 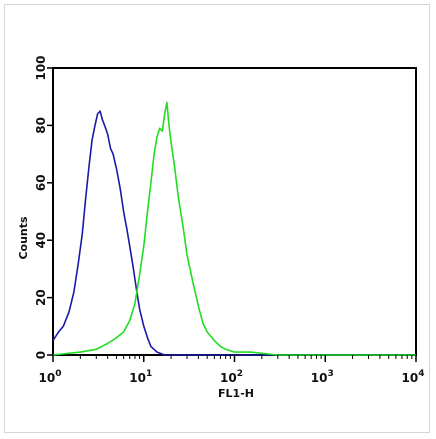 What do you see at coordinates (41, 297) in the screenshot?
I see `y-tick-label: 20` at bounding box center [41, 297].